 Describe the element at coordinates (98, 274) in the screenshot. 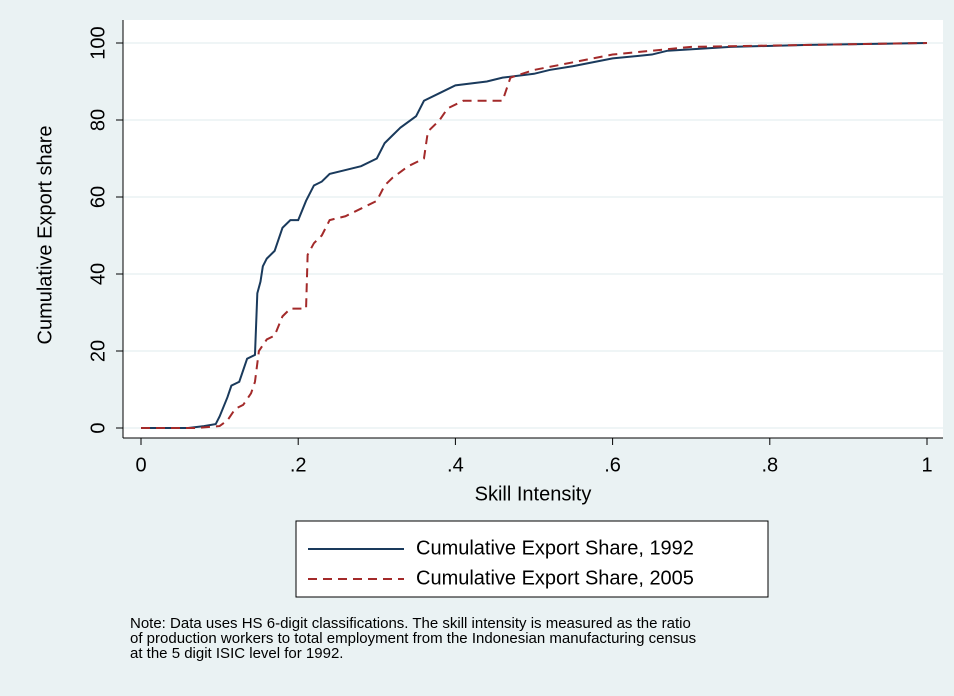

I see `y-tick-label: 40` at that location.